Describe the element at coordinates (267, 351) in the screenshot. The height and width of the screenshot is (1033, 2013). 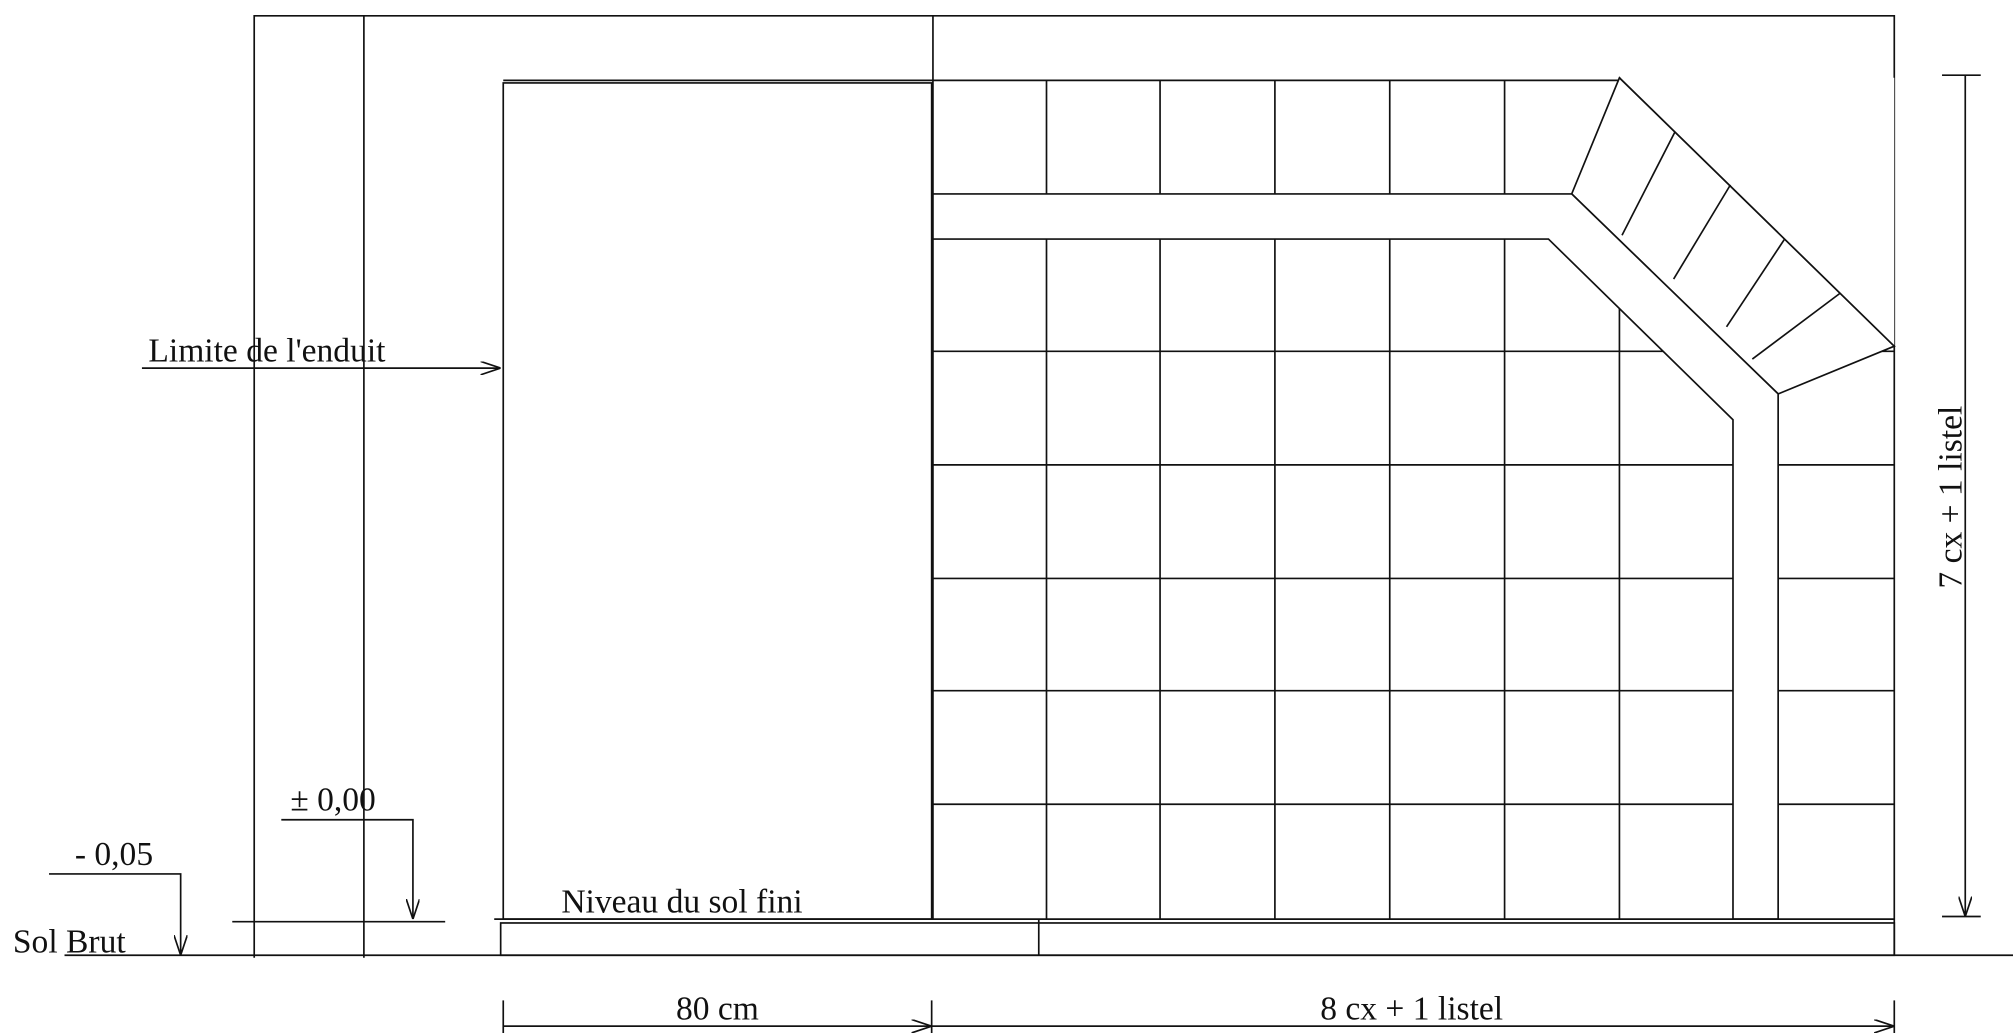
I see `label: Limite de l'enduit` at that location.